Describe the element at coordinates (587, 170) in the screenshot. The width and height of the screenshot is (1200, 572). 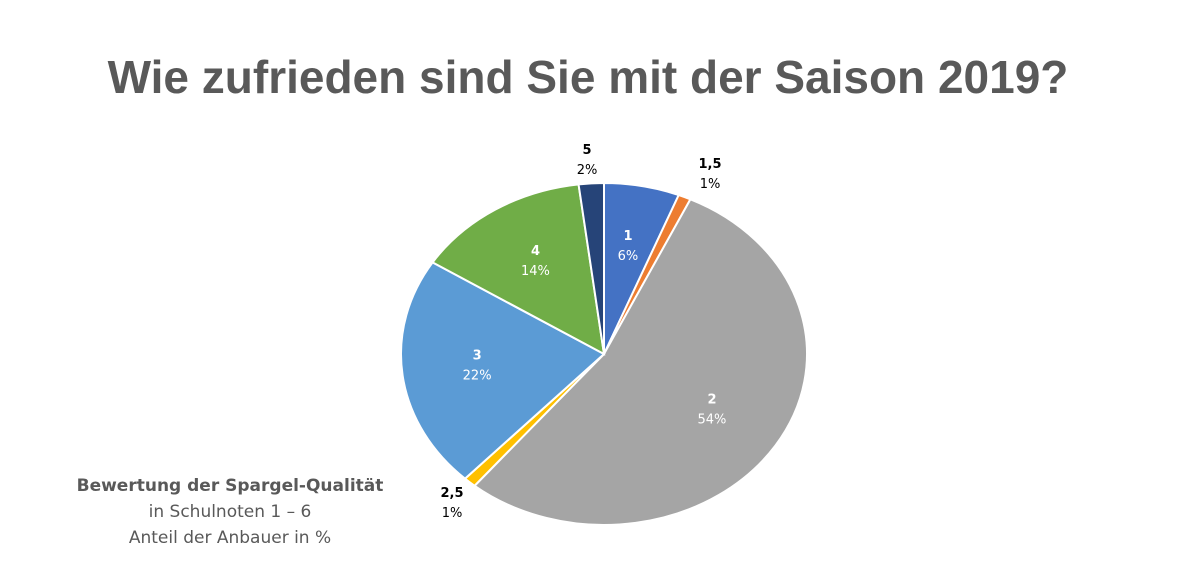
I see `slice-percent-label: 2%` at that location.